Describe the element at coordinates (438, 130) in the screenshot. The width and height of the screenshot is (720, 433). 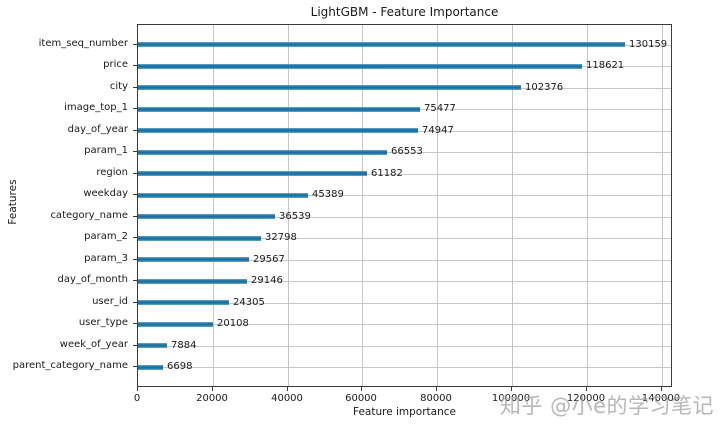
I see `bar-value-label: 74947` at that location.